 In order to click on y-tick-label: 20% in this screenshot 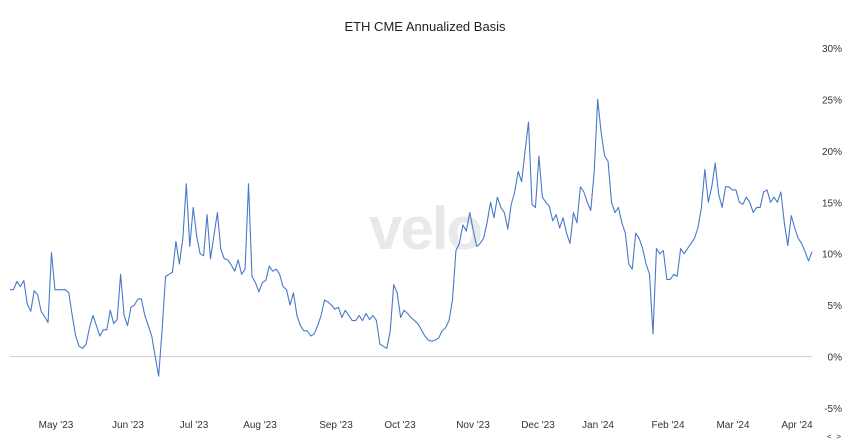, I will do `click(832, 152)`.